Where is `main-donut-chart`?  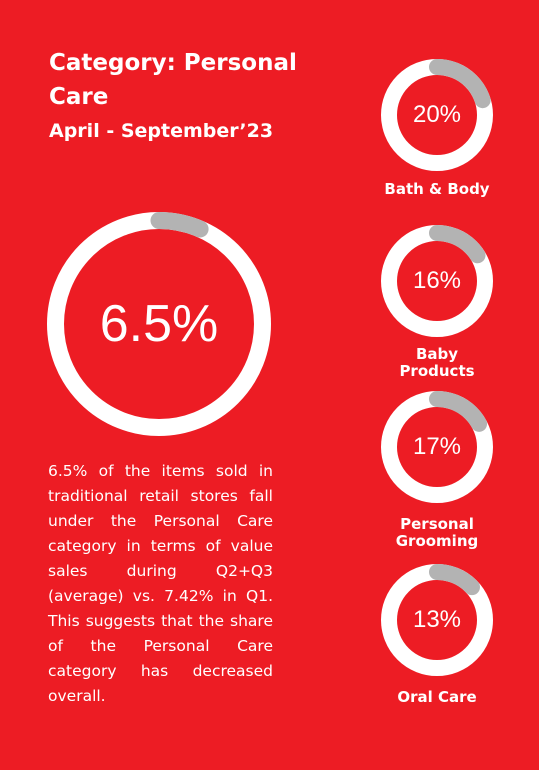
main-donut-chart is located at coordinates (159, 324).